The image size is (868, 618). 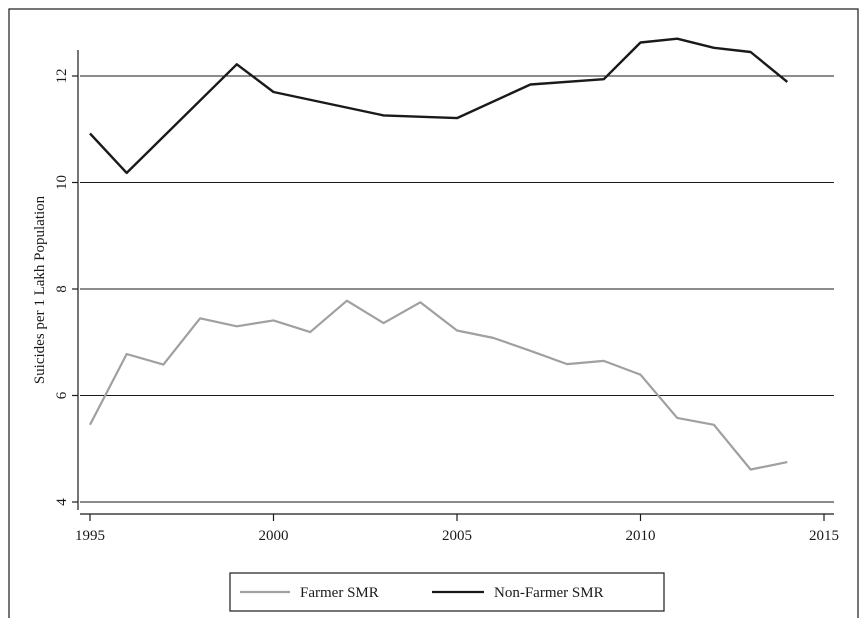 I want to click on legend-box, so click(x=447, y=592).